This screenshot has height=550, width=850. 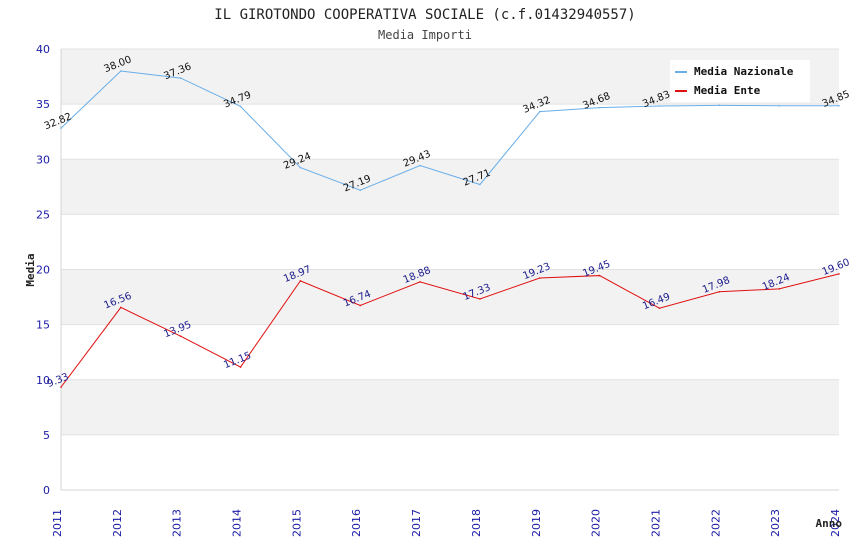 What do you see at coordinates (744, 71) in the screenshot?
I see `legend-label-media-nazionale: Media Nazionale` at bounding box center [744, 71].